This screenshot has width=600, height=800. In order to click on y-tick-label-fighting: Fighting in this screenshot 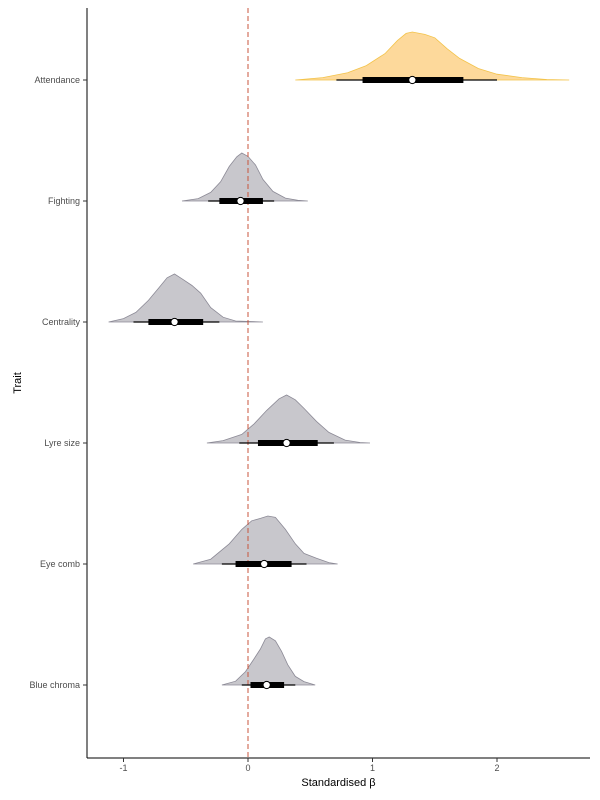, I will do `click(64, 201)`.